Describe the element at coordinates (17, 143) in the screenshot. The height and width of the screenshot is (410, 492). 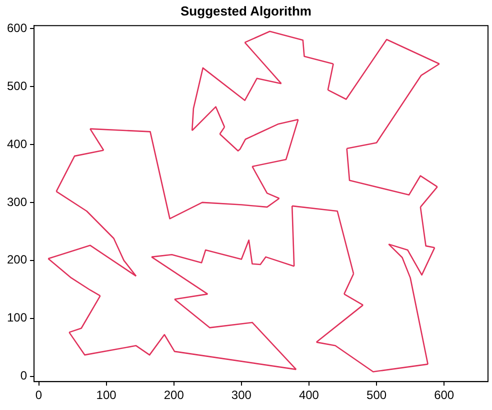
I see `y-tick-label: 400` at that location.